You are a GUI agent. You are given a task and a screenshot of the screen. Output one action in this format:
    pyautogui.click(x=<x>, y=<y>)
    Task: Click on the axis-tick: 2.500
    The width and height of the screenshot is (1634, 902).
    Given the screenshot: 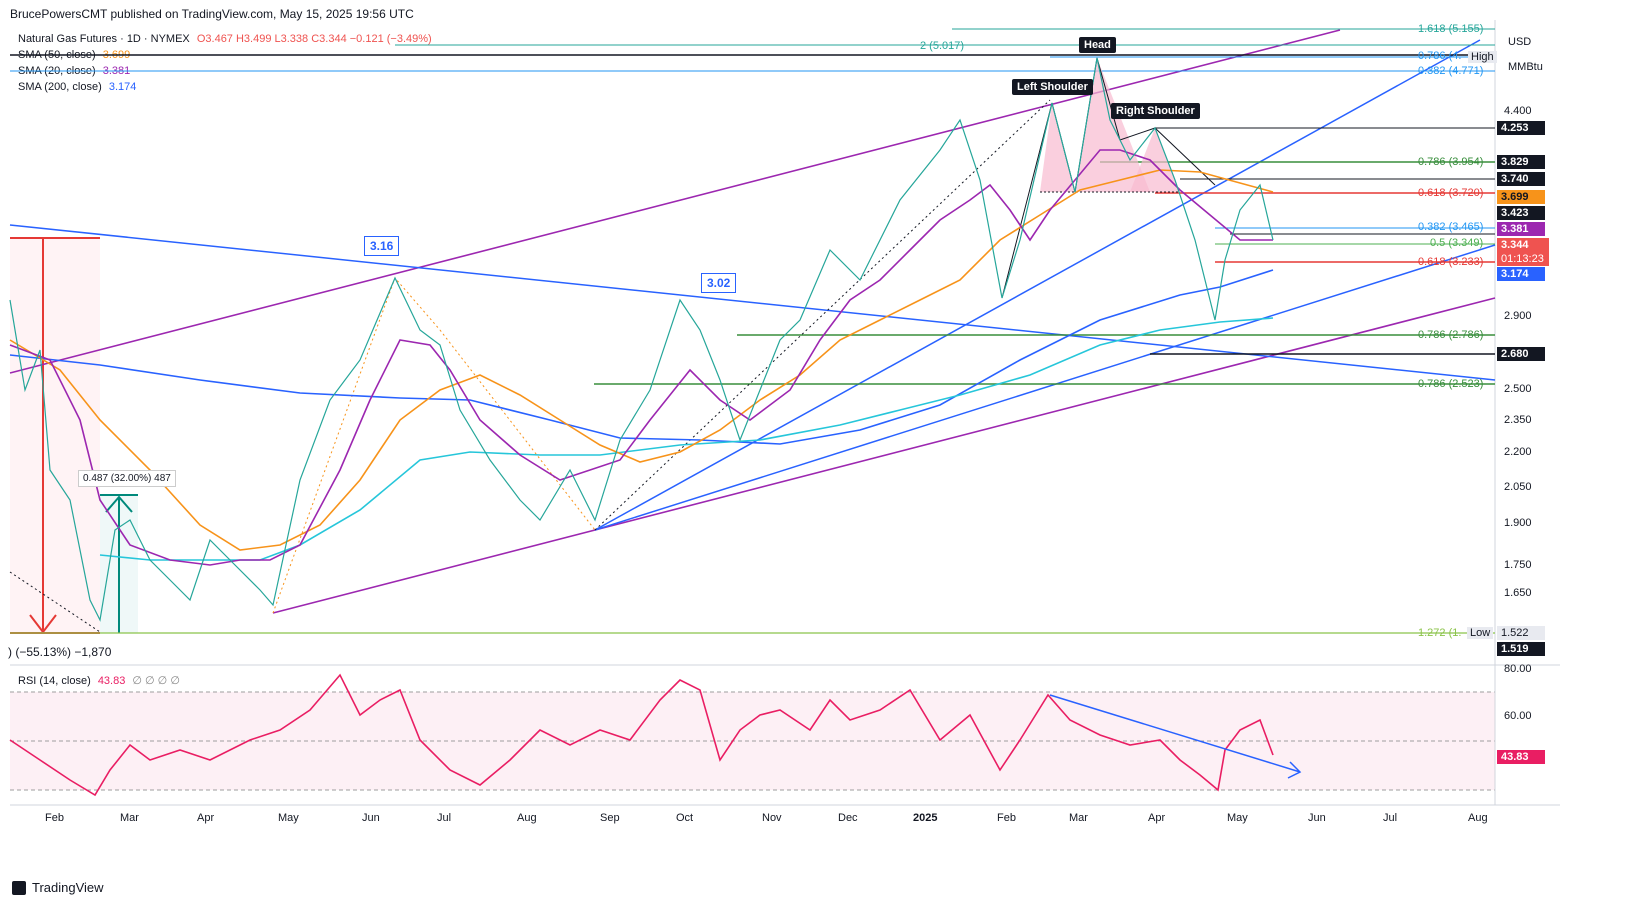 What is the action you would take?
    pyautogui.click(x=1518, y=389)
    